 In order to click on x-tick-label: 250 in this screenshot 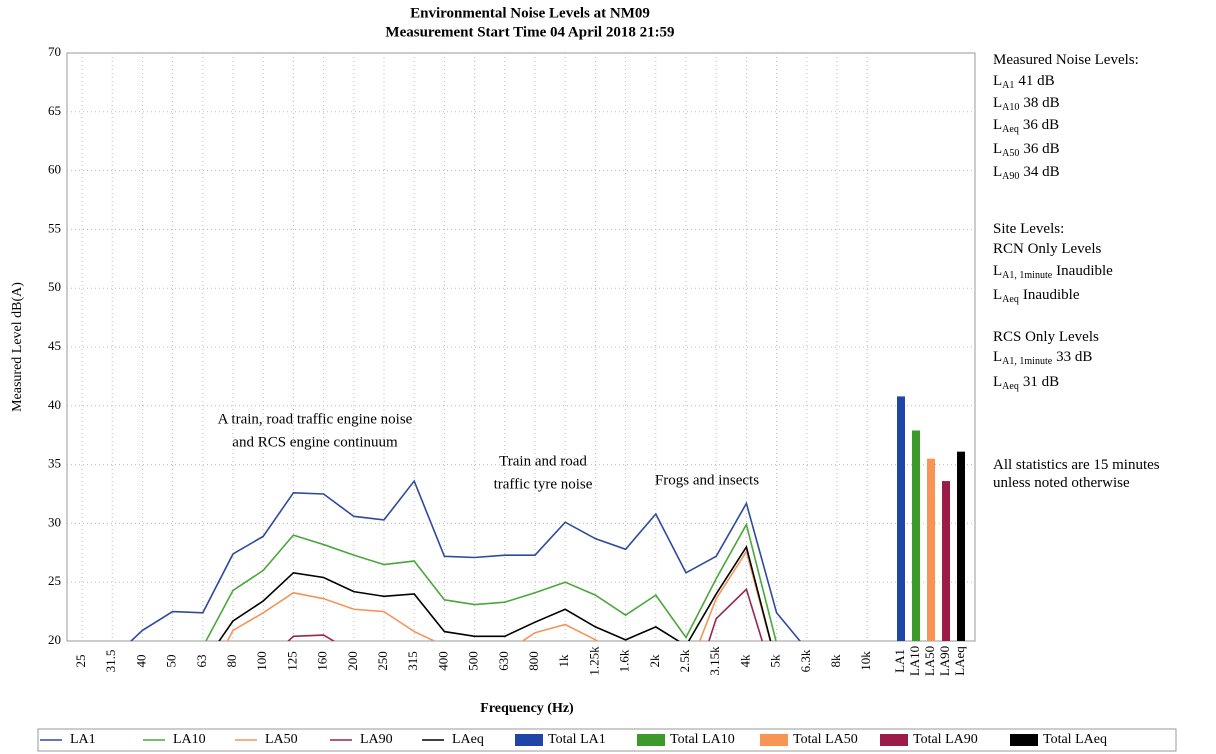, I will do `click(382, 661)`.